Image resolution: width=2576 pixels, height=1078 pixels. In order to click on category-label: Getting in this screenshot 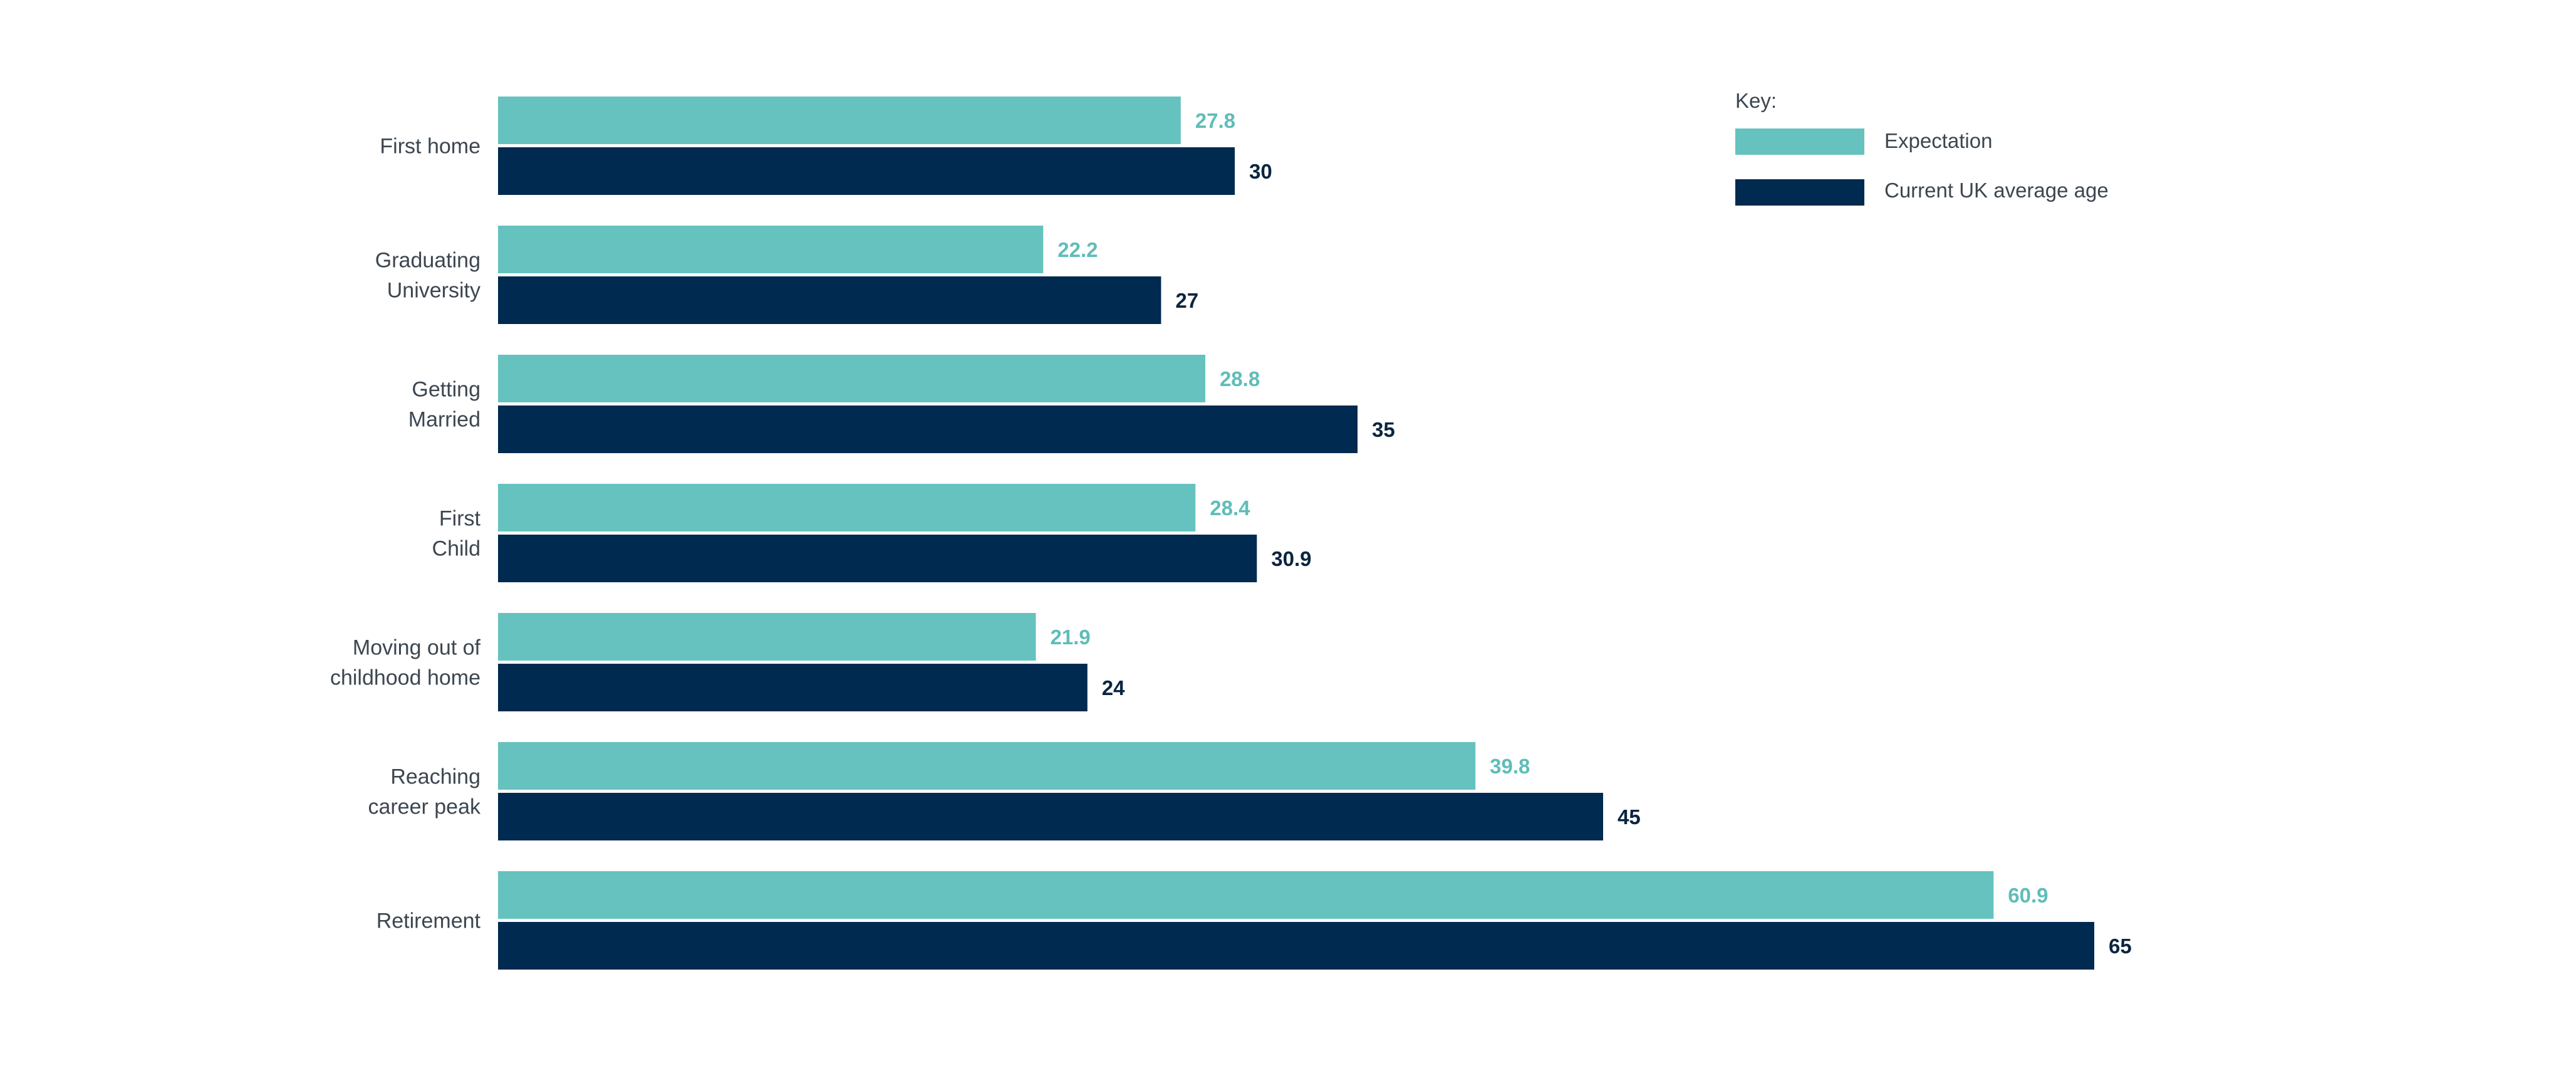, I will do `click(446, 390)`.